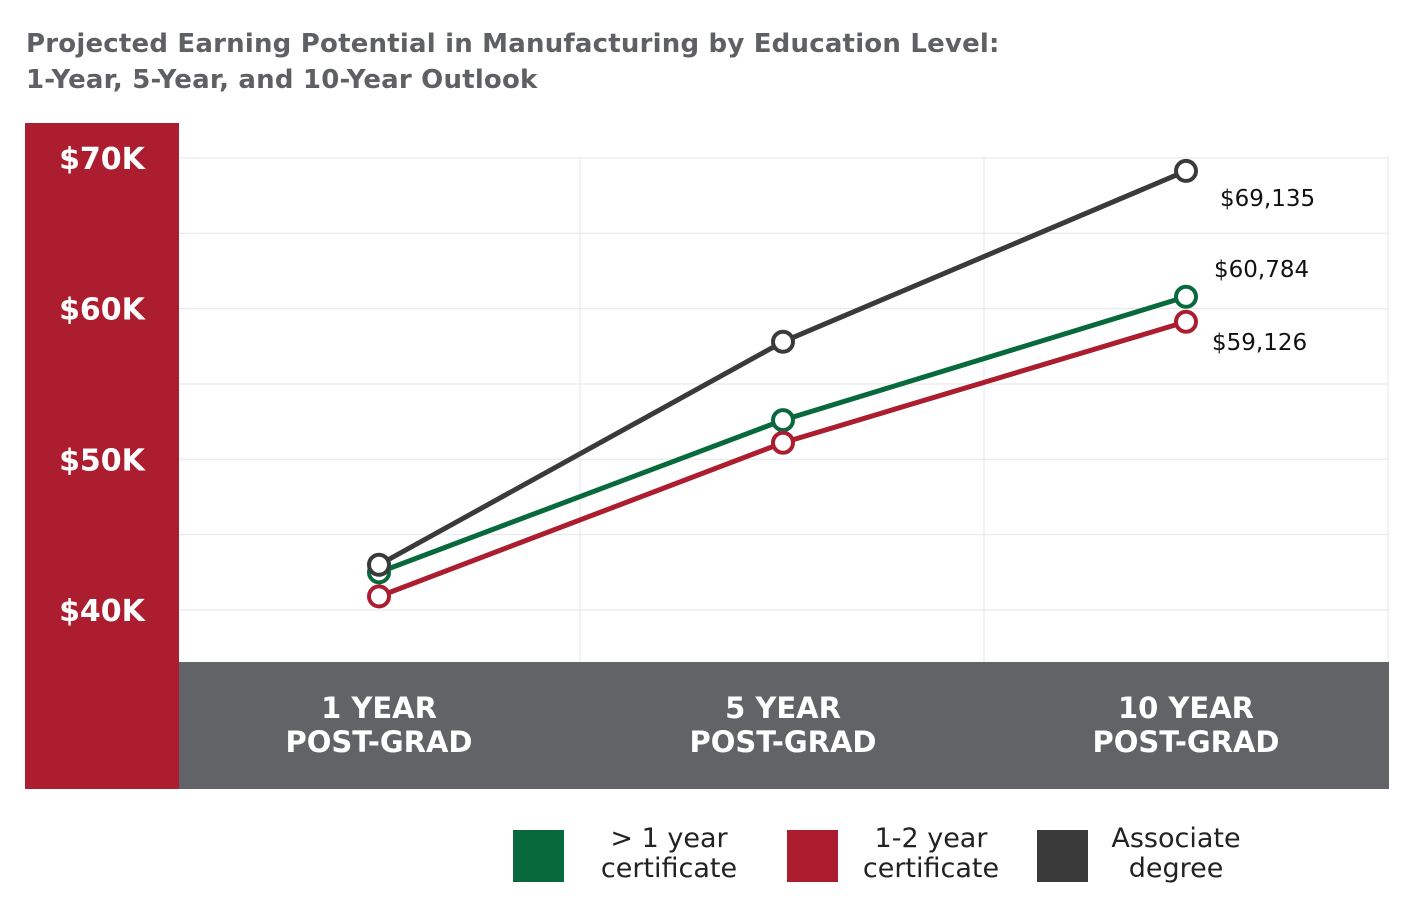 This screenshot has width=1413, height=916. I want to click on title-line-2: 1-Year, 5-Year, and 10-Year Outlook, so click(282, 80).